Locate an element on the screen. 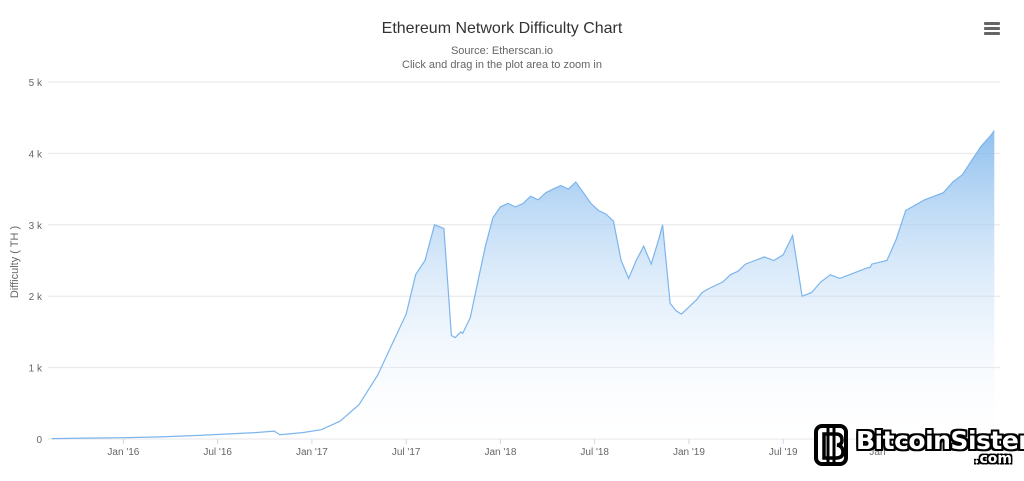 This screenshot has height=481, width=1024. x-tick-label: Jan '18 is located at coordinates (500, 452).